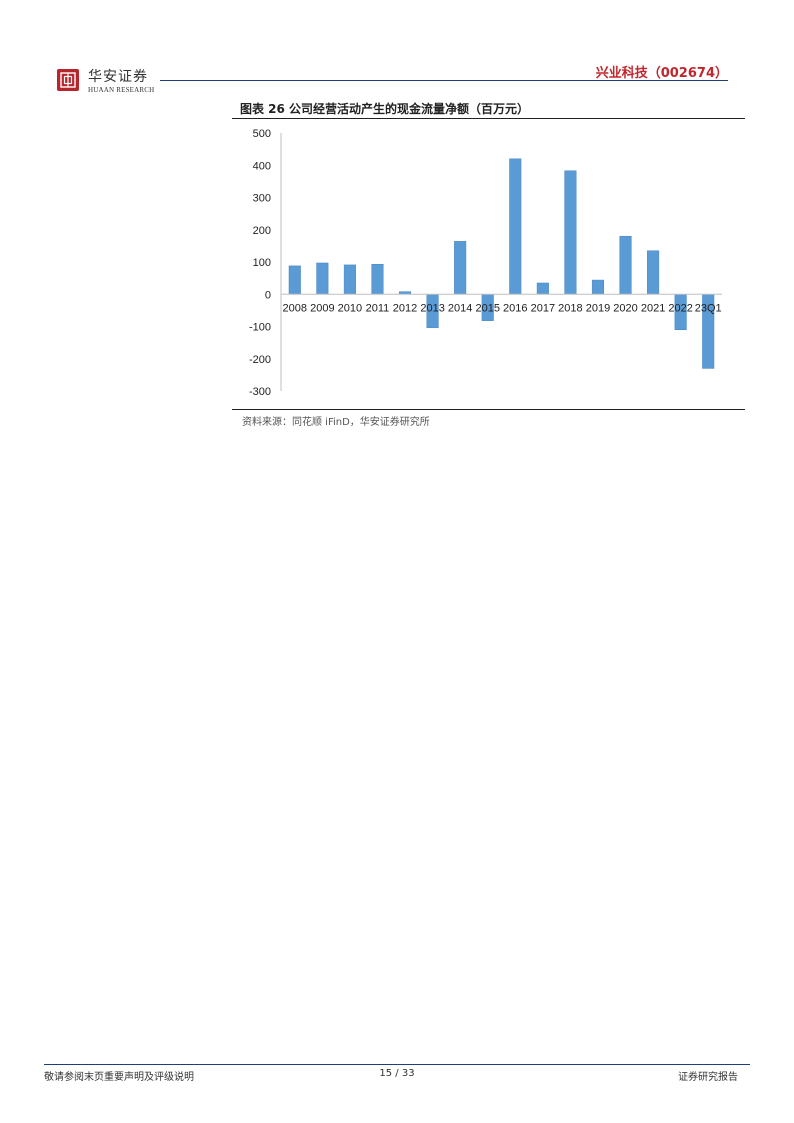  Describe the element at coordinates (501, 263) in the screenshot. I see `bars` at that location.